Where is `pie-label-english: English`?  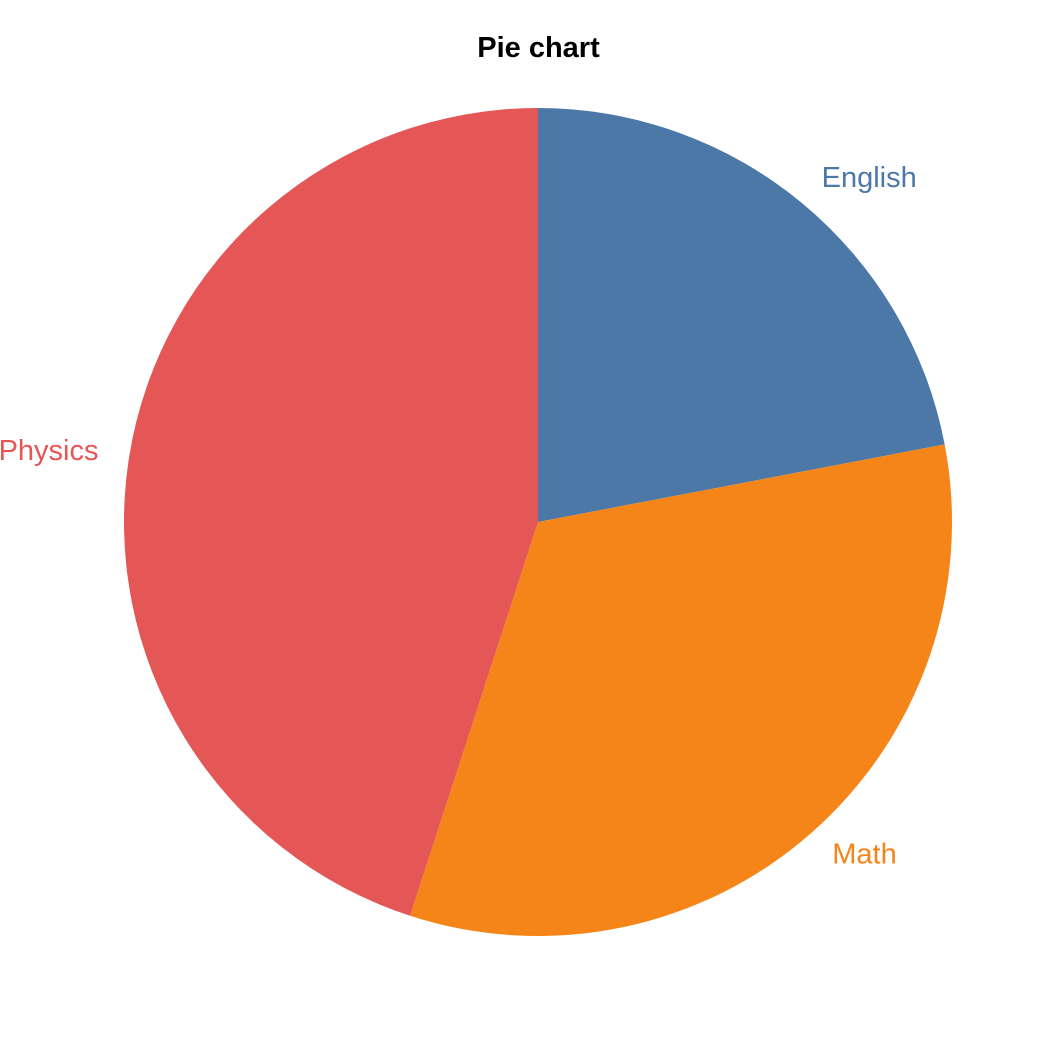 pie-label-english: English is located at coordinates (869, 178).